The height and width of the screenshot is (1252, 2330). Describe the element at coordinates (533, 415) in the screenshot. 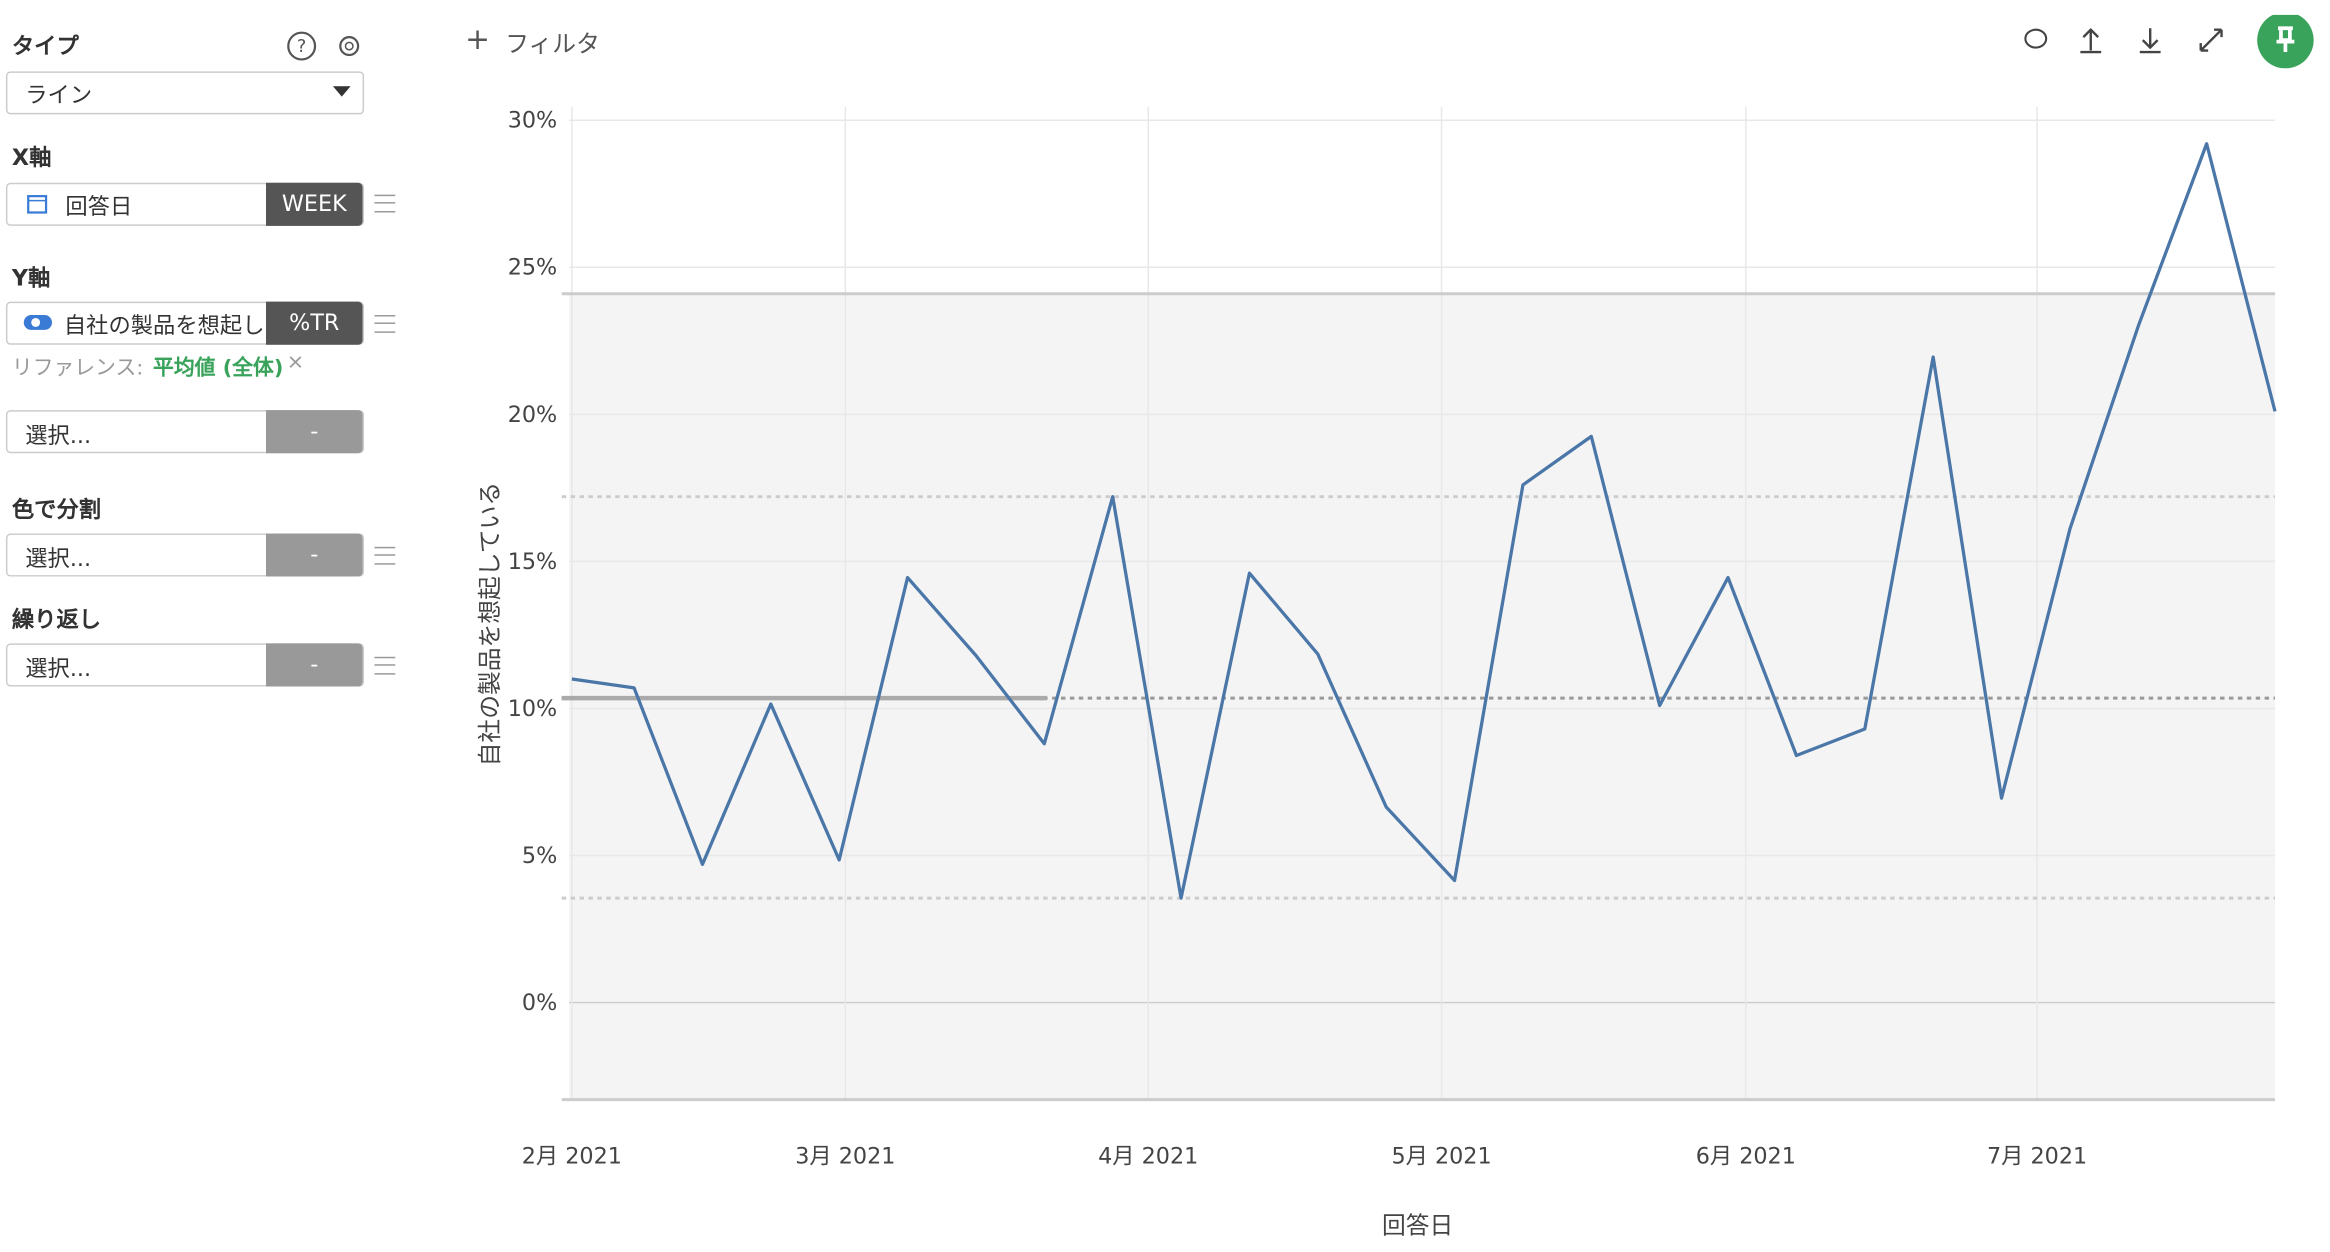

I see `y-tick-label: 20%` at that location.